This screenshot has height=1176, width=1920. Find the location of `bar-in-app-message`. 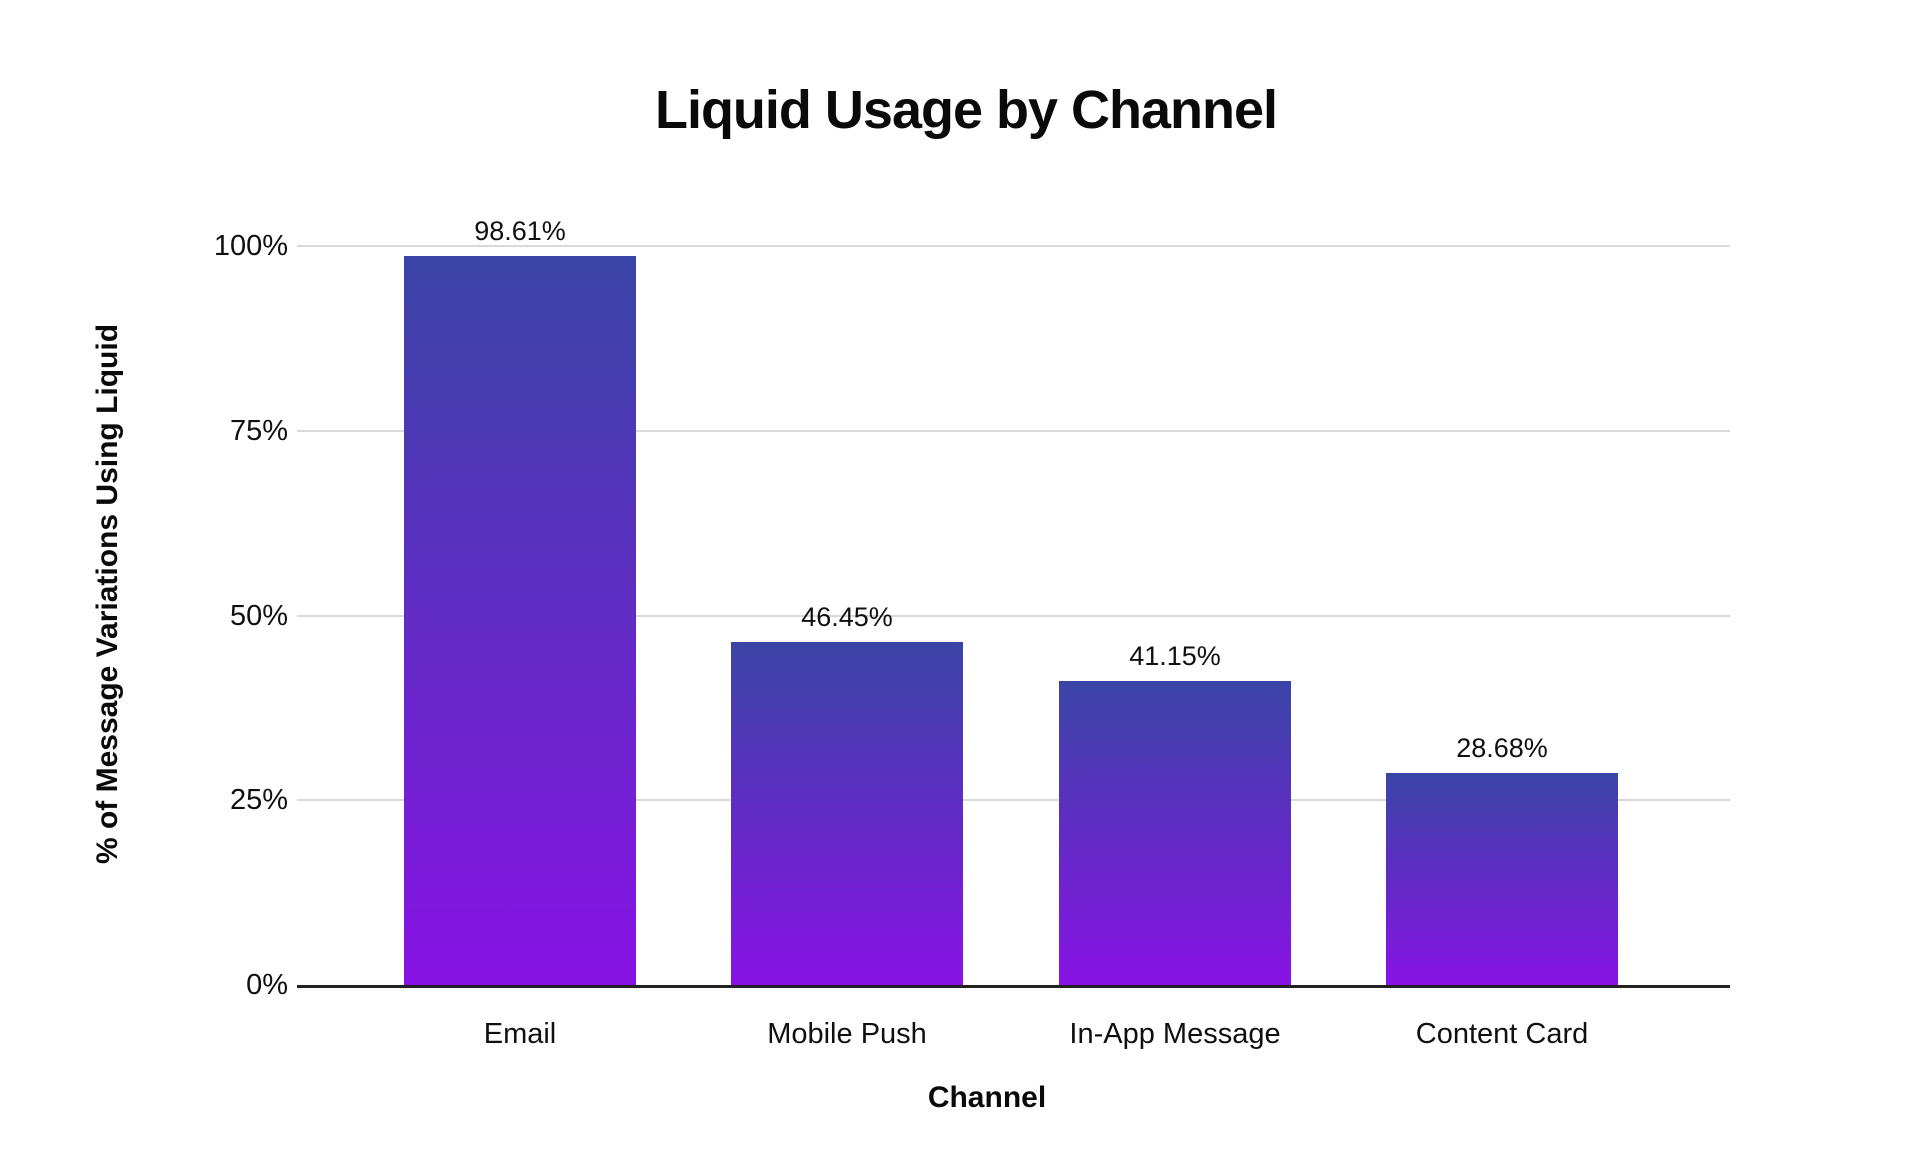

bar-in-app-message is located at coordinates (1175, 833).